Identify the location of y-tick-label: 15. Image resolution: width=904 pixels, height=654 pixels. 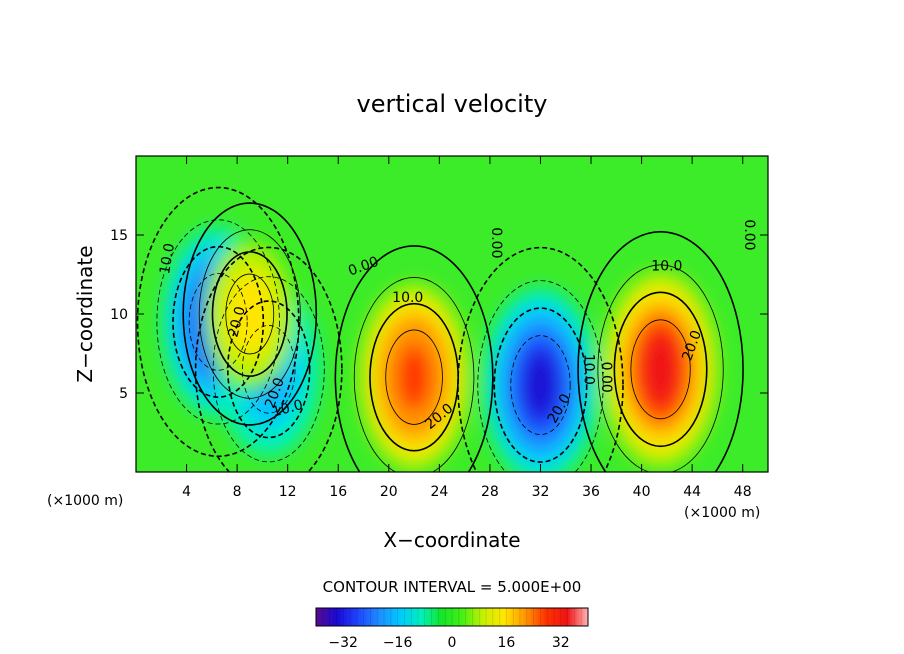
(119, 236).